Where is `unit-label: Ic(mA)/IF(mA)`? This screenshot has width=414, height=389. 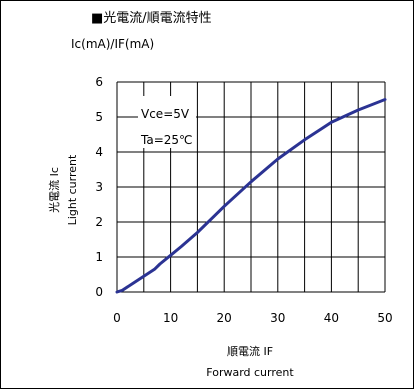
unit-label: Ic(mA)/IF(mA) is located at coordinates (112, 44).